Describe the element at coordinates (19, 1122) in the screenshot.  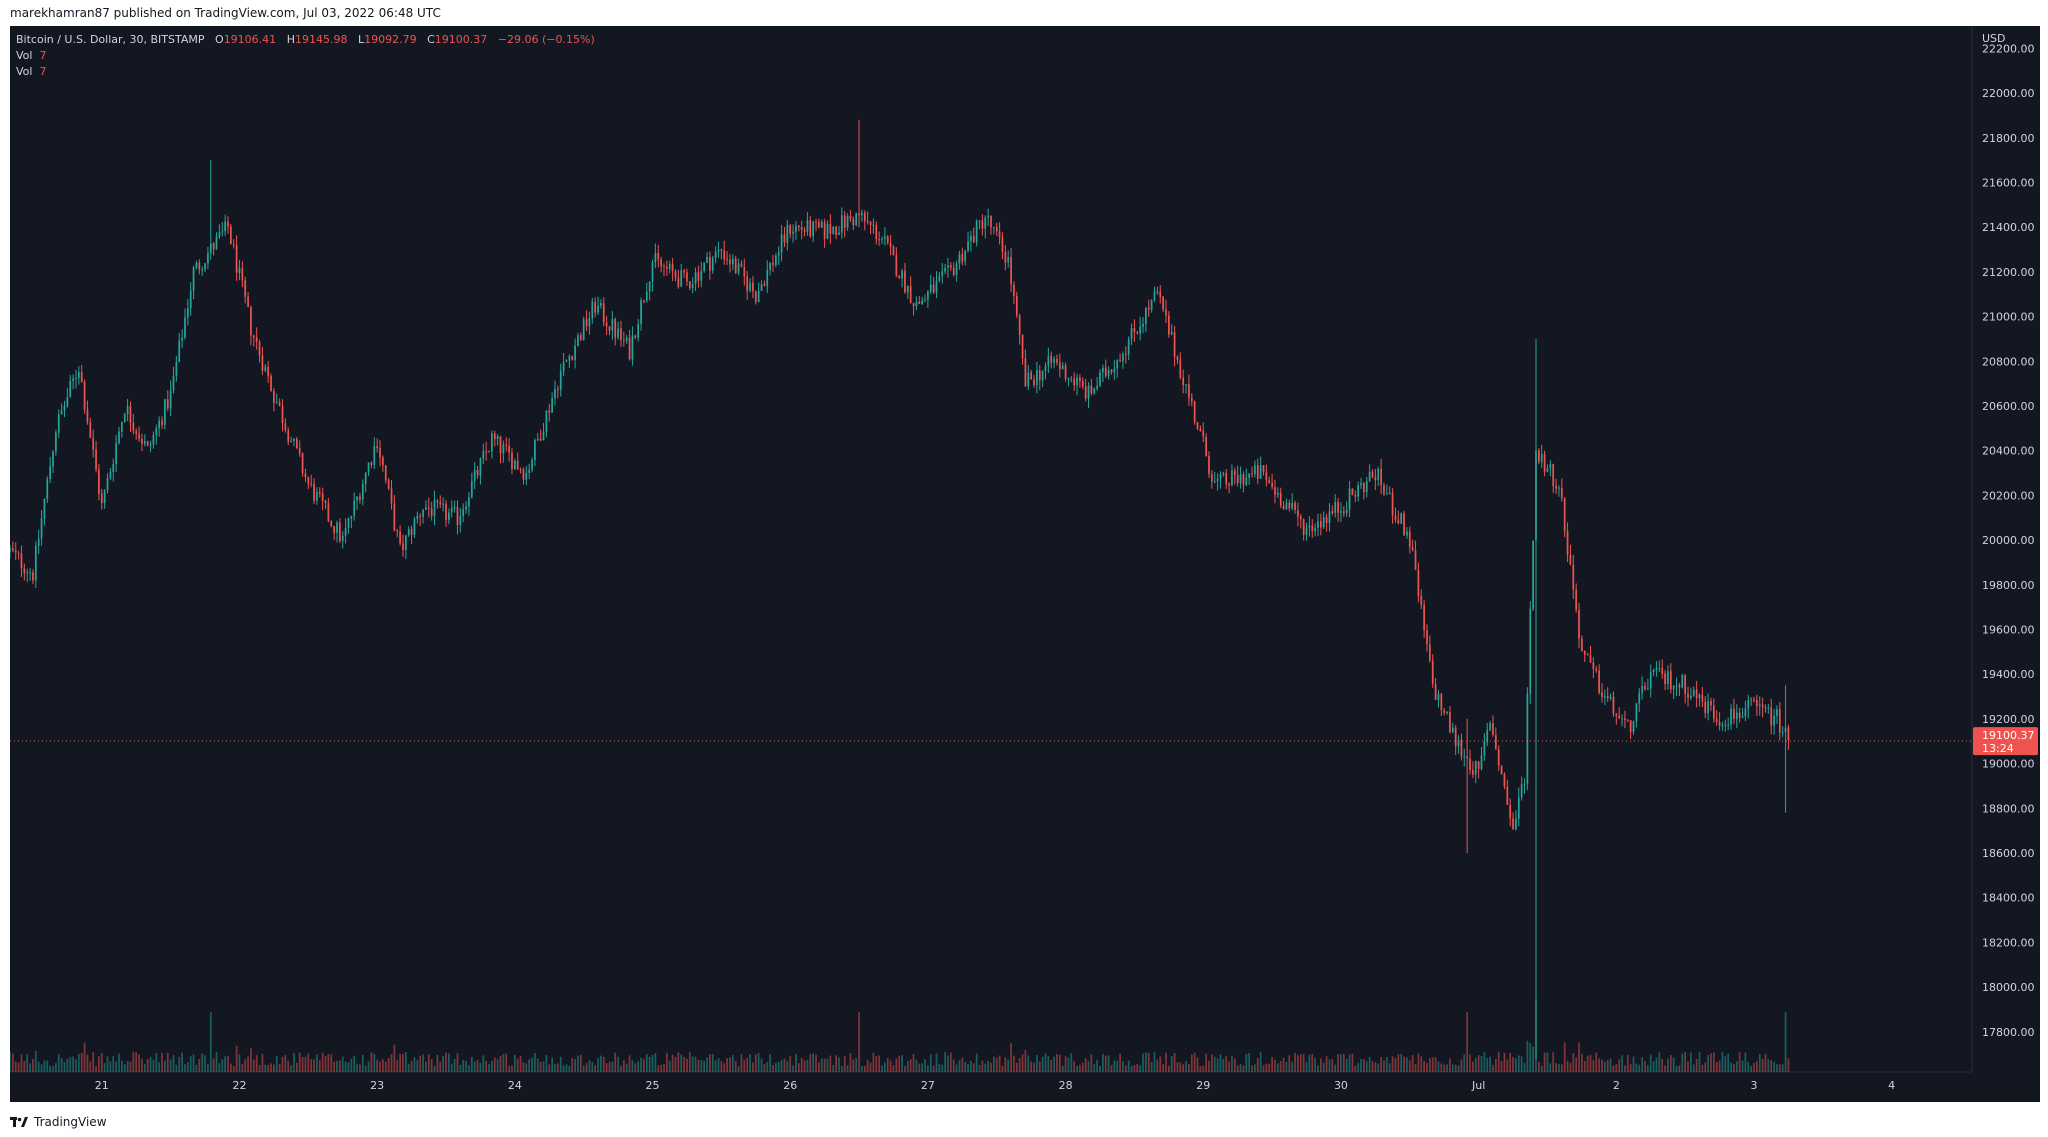
I see `tradingview-logo-icon` at that location.